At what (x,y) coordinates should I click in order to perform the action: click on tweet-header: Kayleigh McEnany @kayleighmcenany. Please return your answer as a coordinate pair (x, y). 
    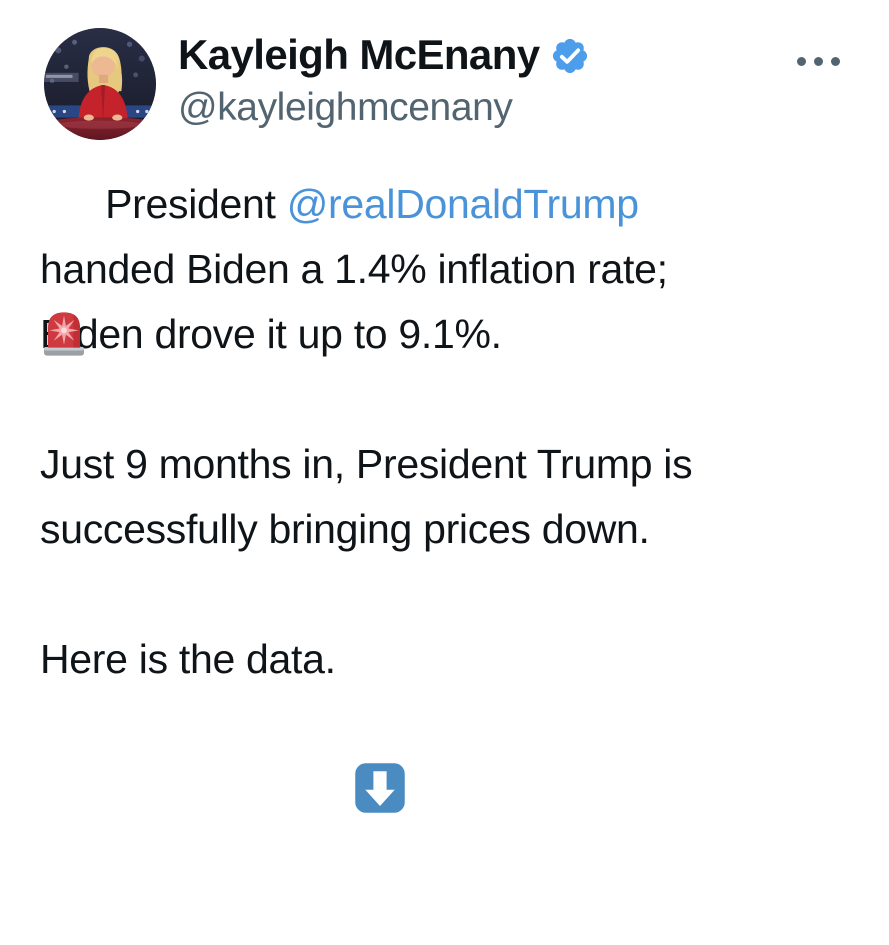
    Looking at the image, I should click on (446, 86).